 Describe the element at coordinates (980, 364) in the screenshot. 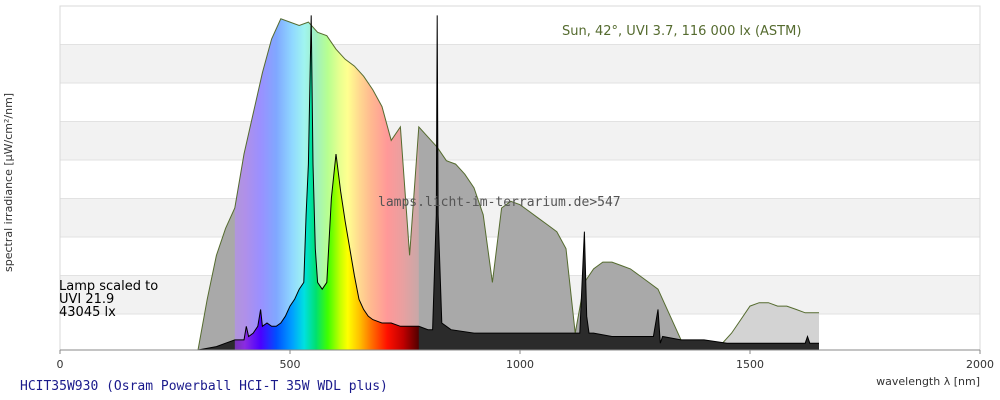

I see `x-tick-label: 2000` at that location.